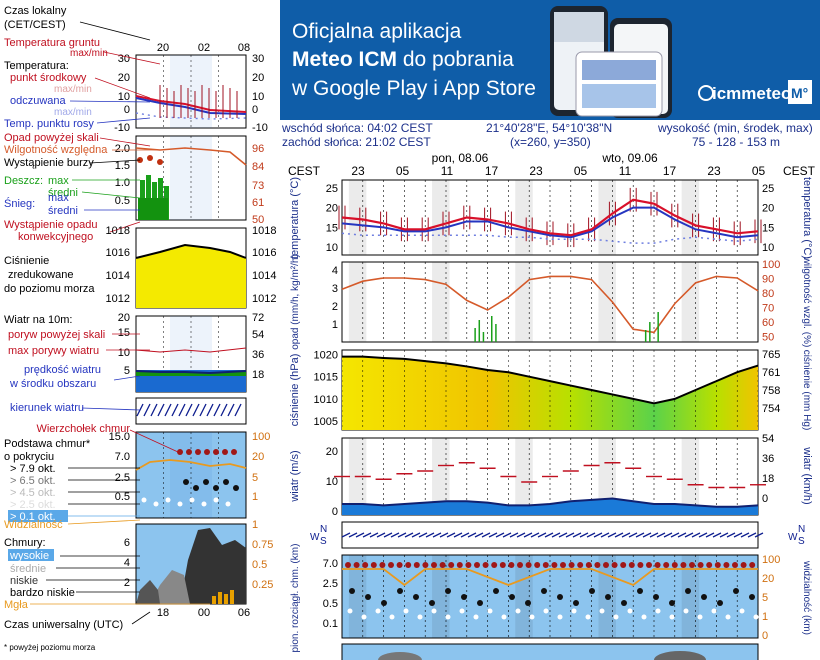 This screenshot has height=660, width=820. Describe the element at coordinates (629, 158) in the screenshot. I see `day2-label: wto, 09.06` at that location.